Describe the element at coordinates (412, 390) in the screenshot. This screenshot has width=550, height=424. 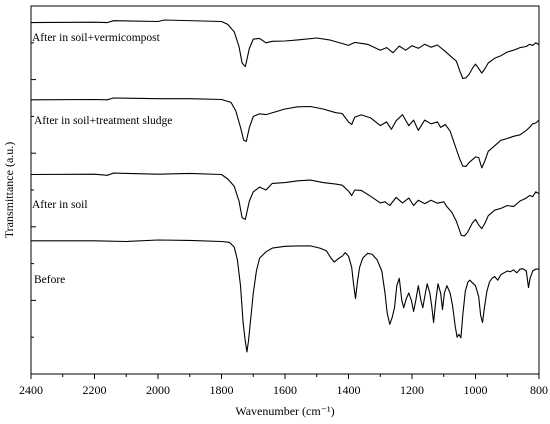
I see `x-tick-label: 1200` at that location.